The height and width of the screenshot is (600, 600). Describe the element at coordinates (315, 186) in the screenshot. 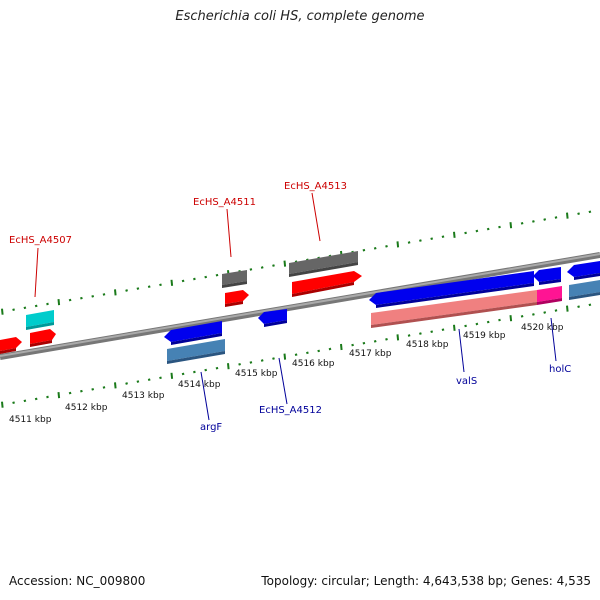

I see `gene-label-echs-a4513: EcHS_A4513` at that location.